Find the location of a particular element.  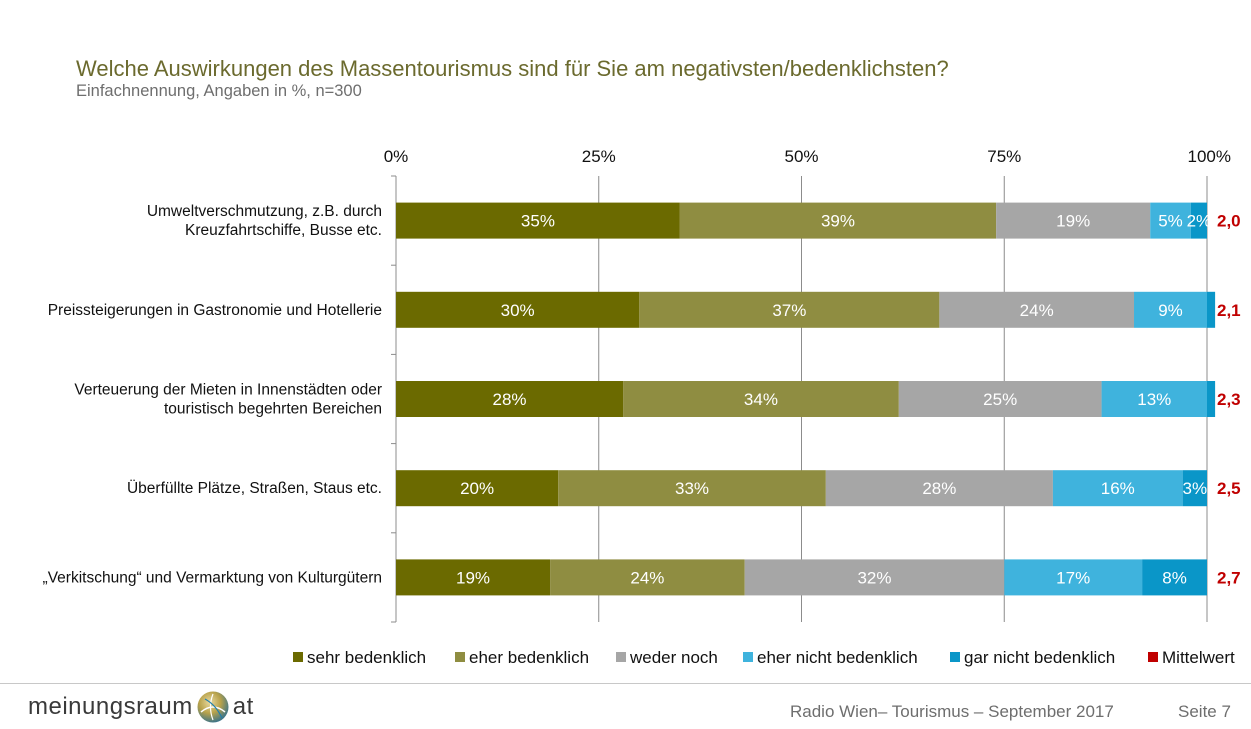

data-label: 17% is located at coordinates (1073, 577).